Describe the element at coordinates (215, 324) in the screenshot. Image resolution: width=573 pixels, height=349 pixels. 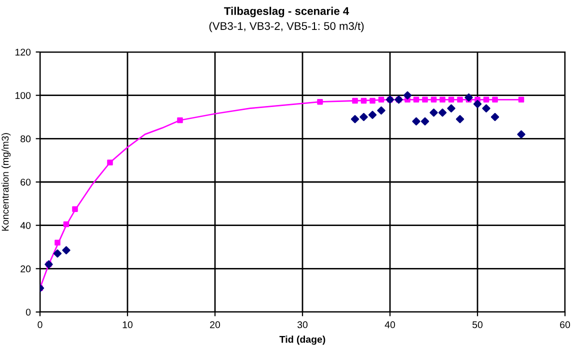
I see `x-tick-label: 20` at that location.